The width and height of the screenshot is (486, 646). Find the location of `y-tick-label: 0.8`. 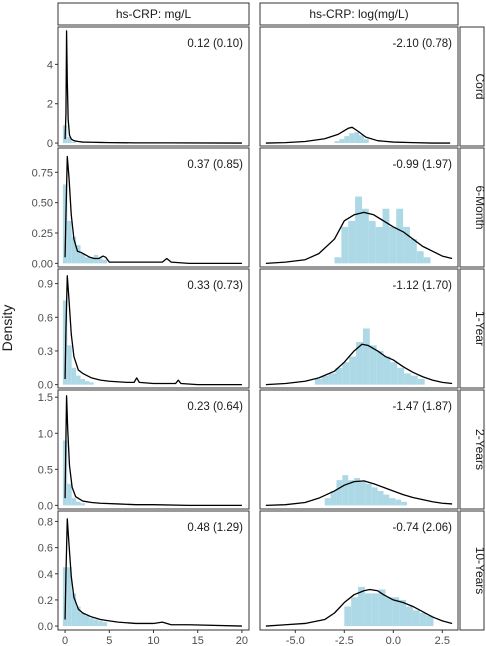

y-tick-label: 0.8 is located at coordinates (45, 522).